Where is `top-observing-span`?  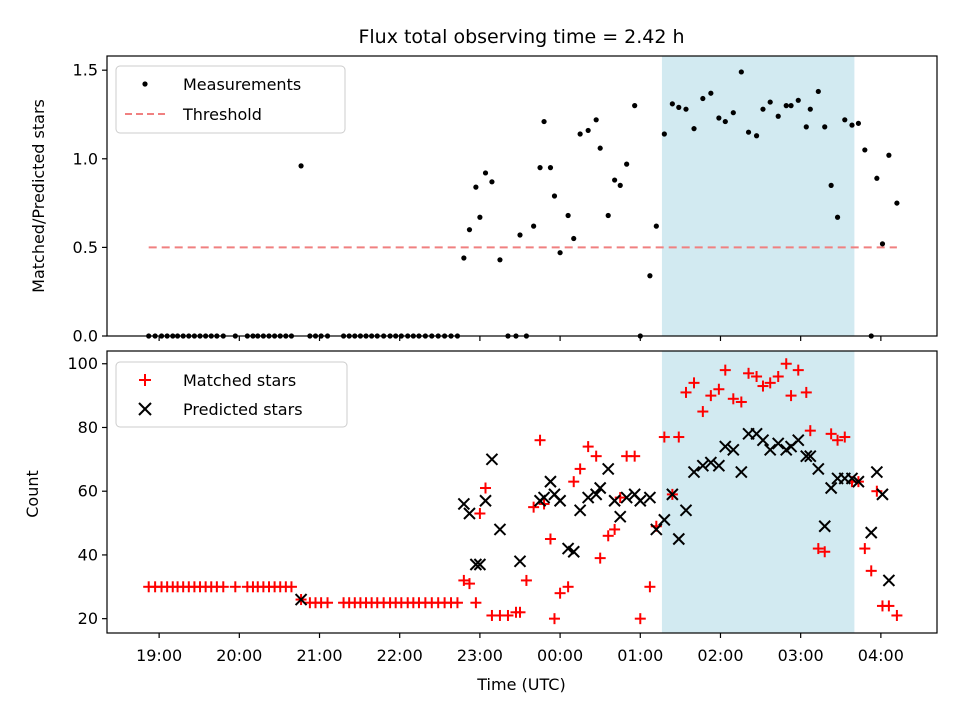 top-observing-span is located at coordinates (758, 196).